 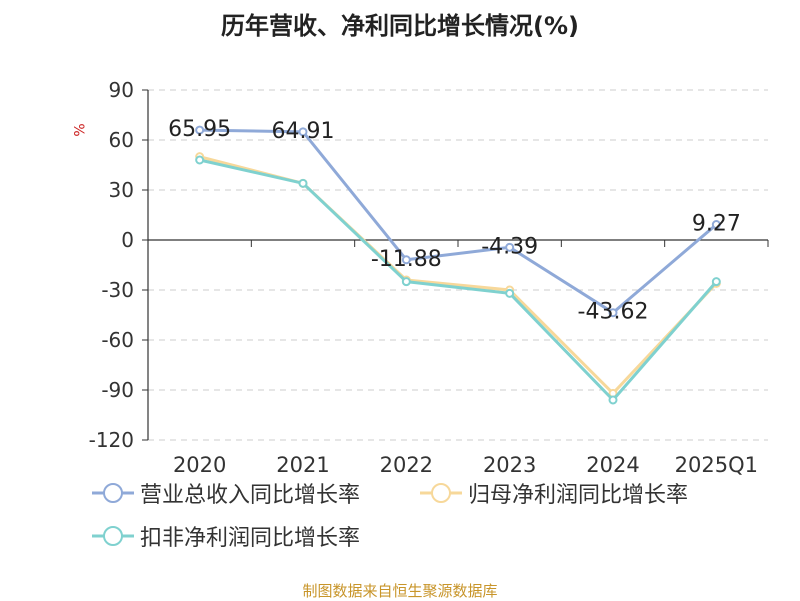 I want to click on x-tick-label: 2020, so click(x=199, y=465).